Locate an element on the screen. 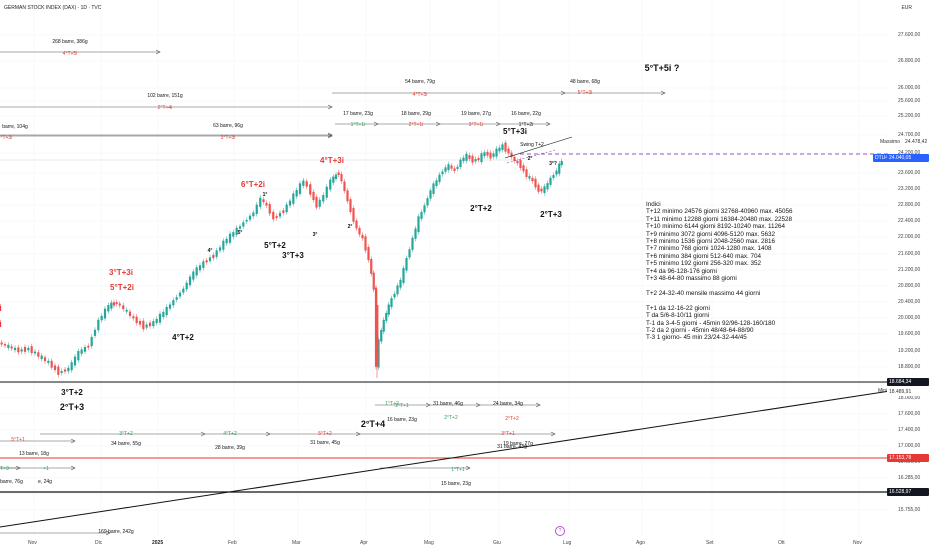  cycle-label: 31 barre, 43g is located at coordinates (512, 447).